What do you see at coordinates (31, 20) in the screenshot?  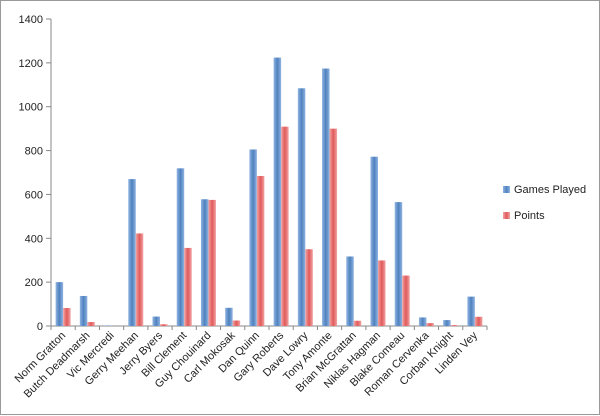 I see `y-tick-label: 1400` at bounding box center [31, 20].